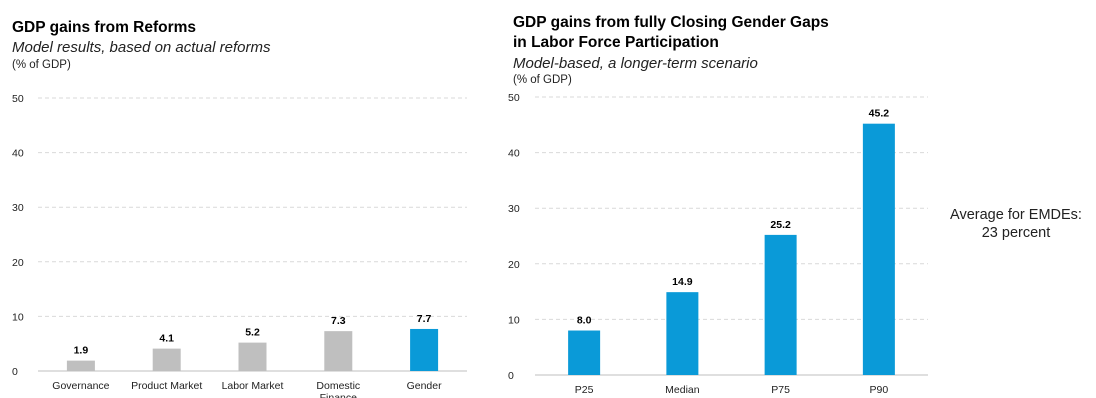  I want to click on x-category-label: Median, so click(682, 390).